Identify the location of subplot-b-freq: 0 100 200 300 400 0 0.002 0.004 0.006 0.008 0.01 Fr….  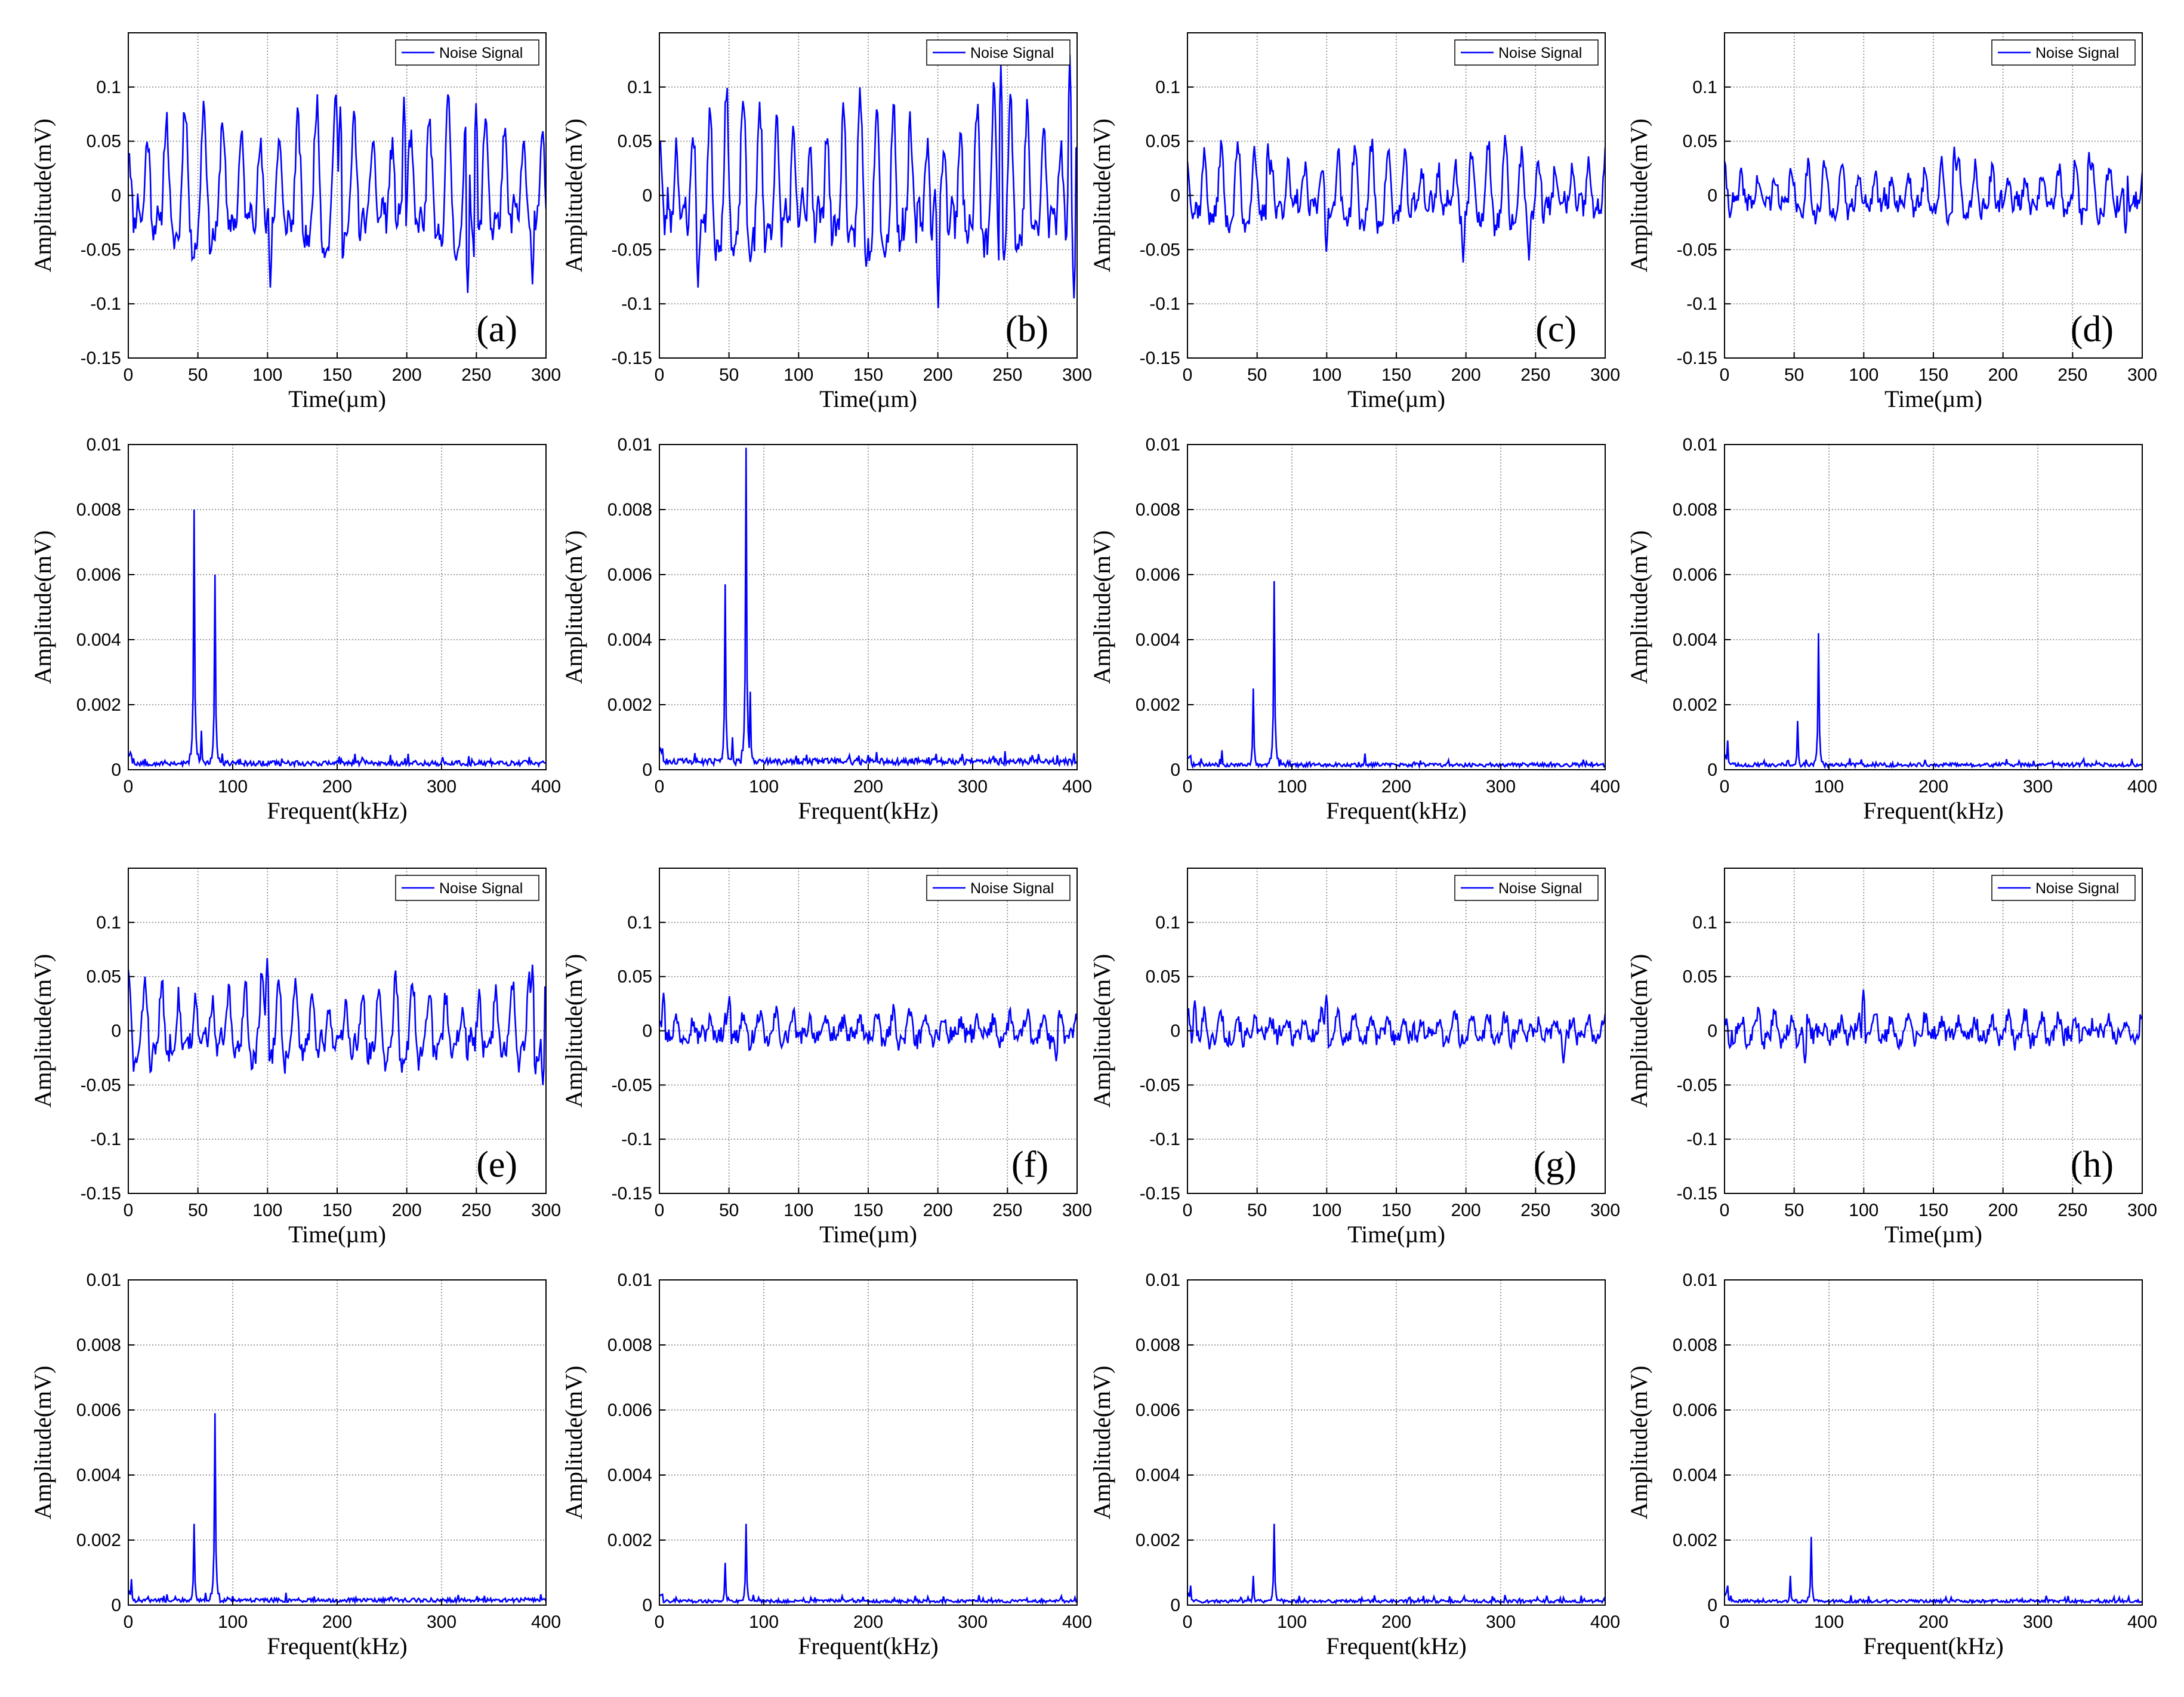
(826, 630).